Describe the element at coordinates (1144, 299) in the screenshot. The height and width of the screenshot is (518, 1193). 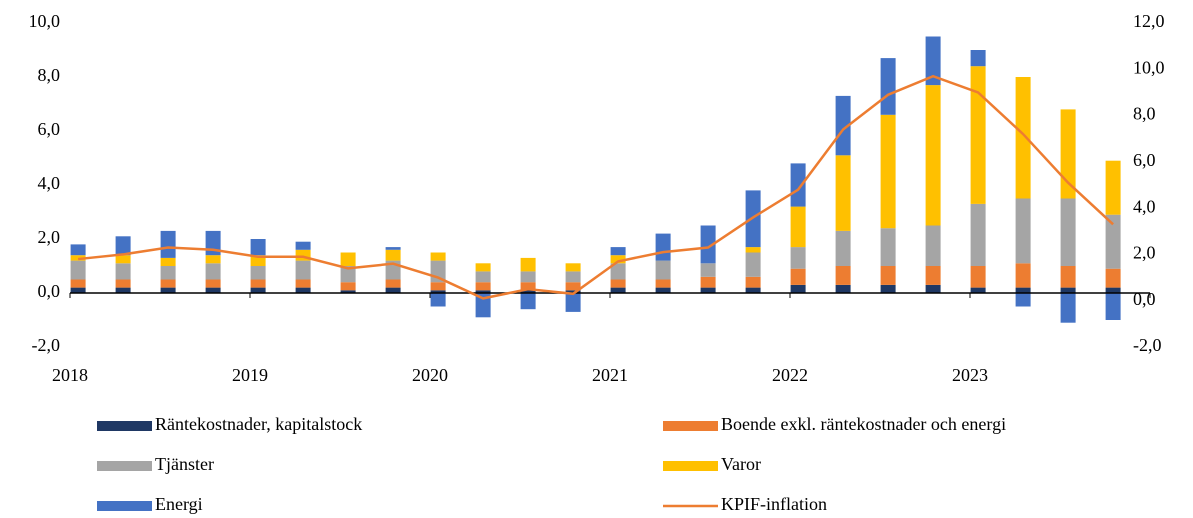
I see `y2-tick-label: 0,0` at that location.